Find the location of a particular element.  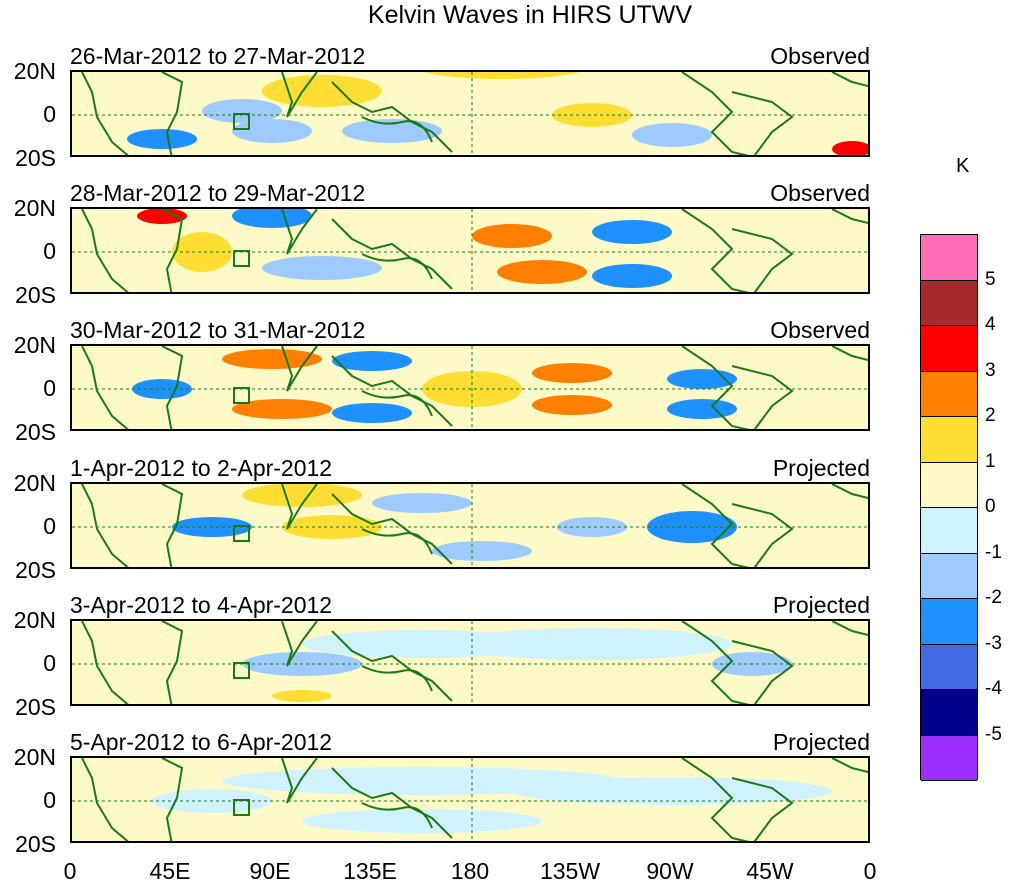

lon-label-135w: 135W is located at coordinates (570, 871).